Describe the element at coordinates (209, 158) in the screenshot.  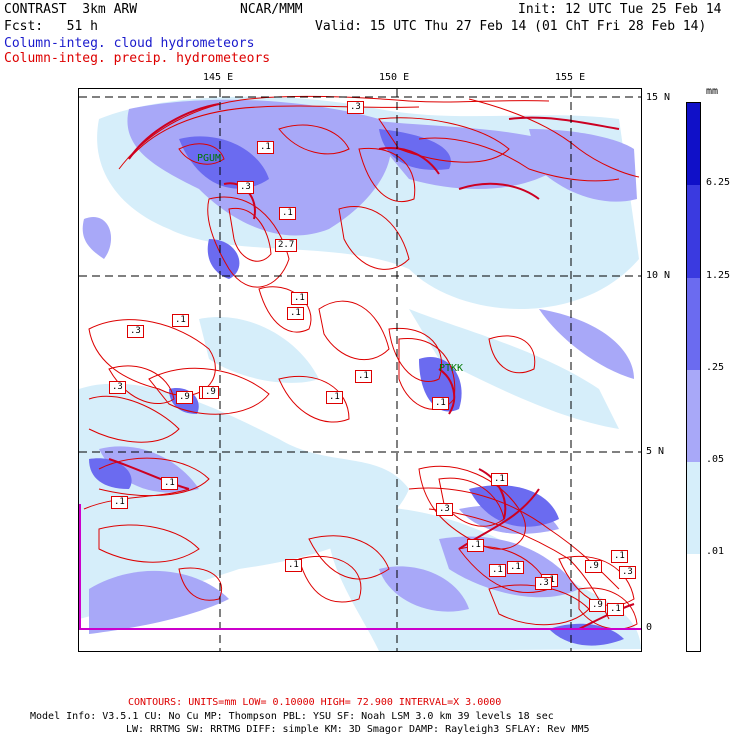
I see `station-label-pgum: PGUM` at that location.